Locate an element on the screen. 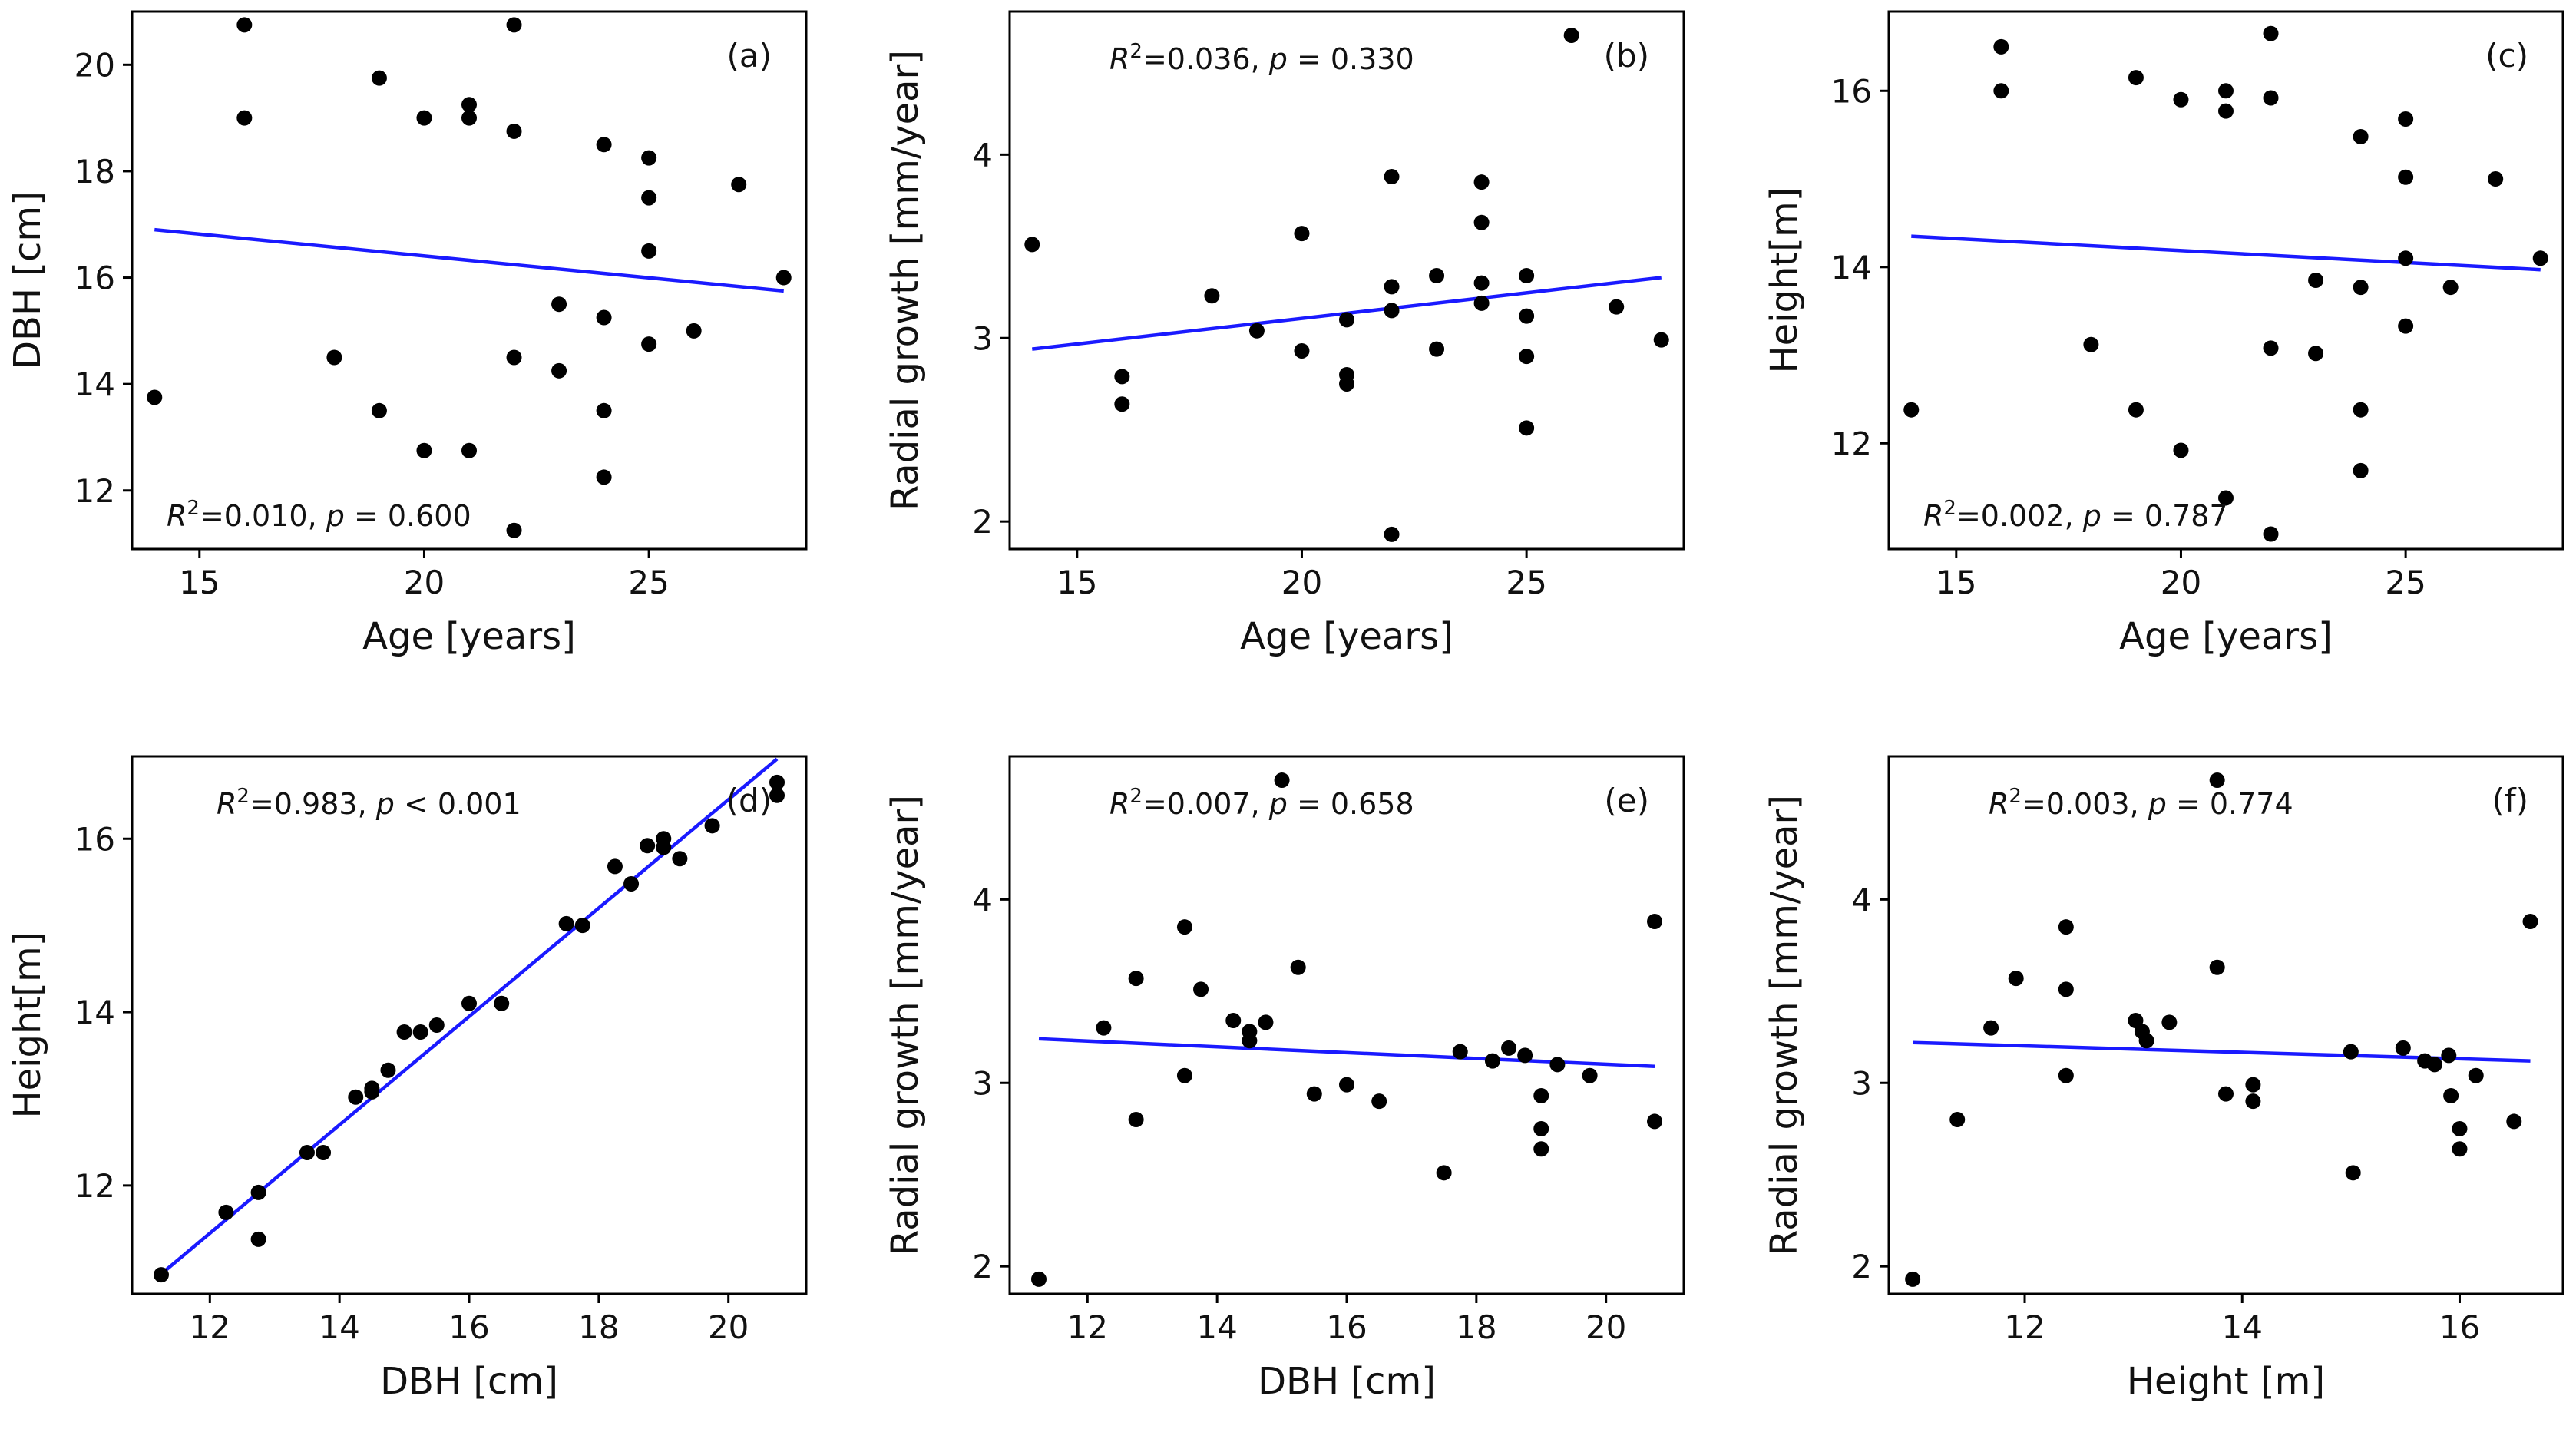 The height and width of the screenshot is (1439, 2576). panel-label: (e) is located at coordinates (1626, 801).